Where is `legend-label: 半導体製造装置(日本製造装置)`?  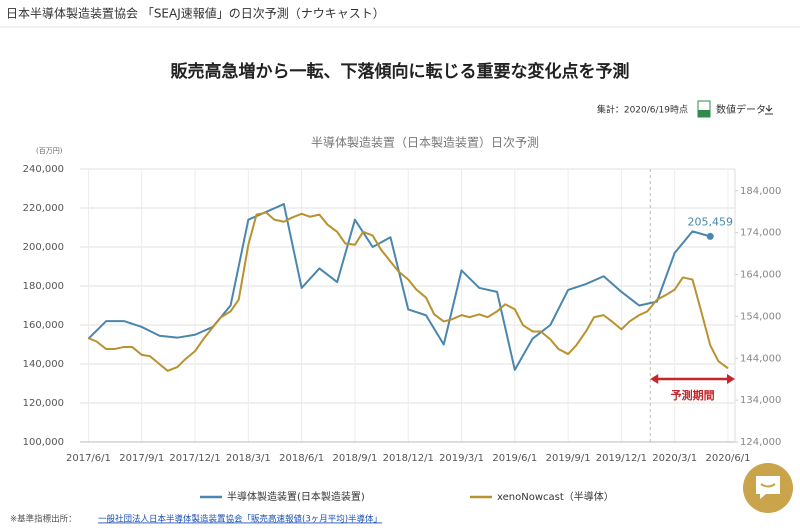 legend-label: 半導体製造装置(日本製造装置) is located at coordinates (296, 496).